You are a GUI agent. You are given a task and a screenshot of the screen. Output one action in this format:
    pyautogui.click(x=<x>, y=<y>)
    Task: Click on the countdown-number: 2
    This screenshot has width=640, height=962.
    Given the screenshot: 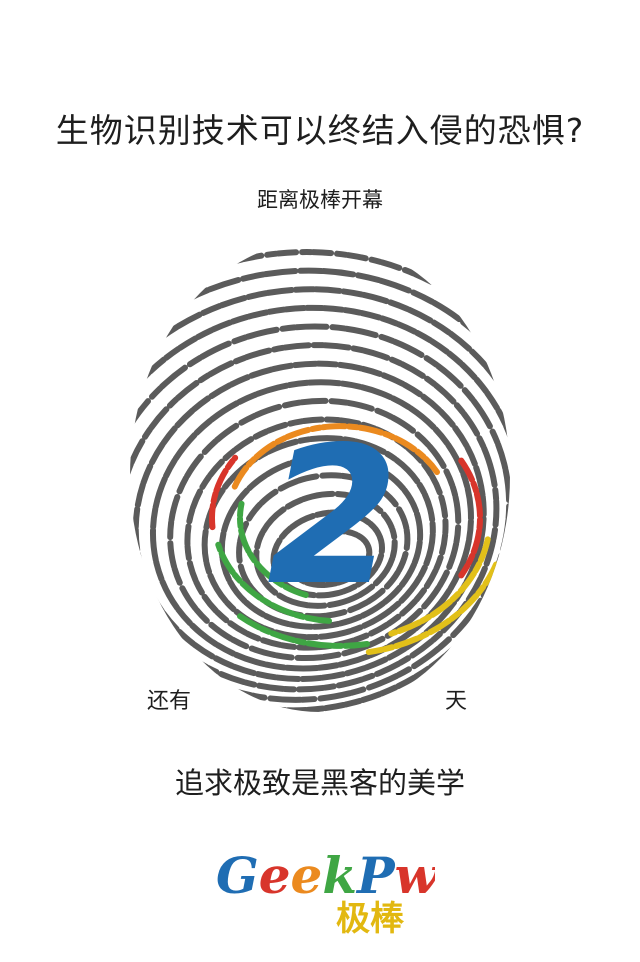 What is the action you would take?
    pyautogui.click(x=333, y=516)
    